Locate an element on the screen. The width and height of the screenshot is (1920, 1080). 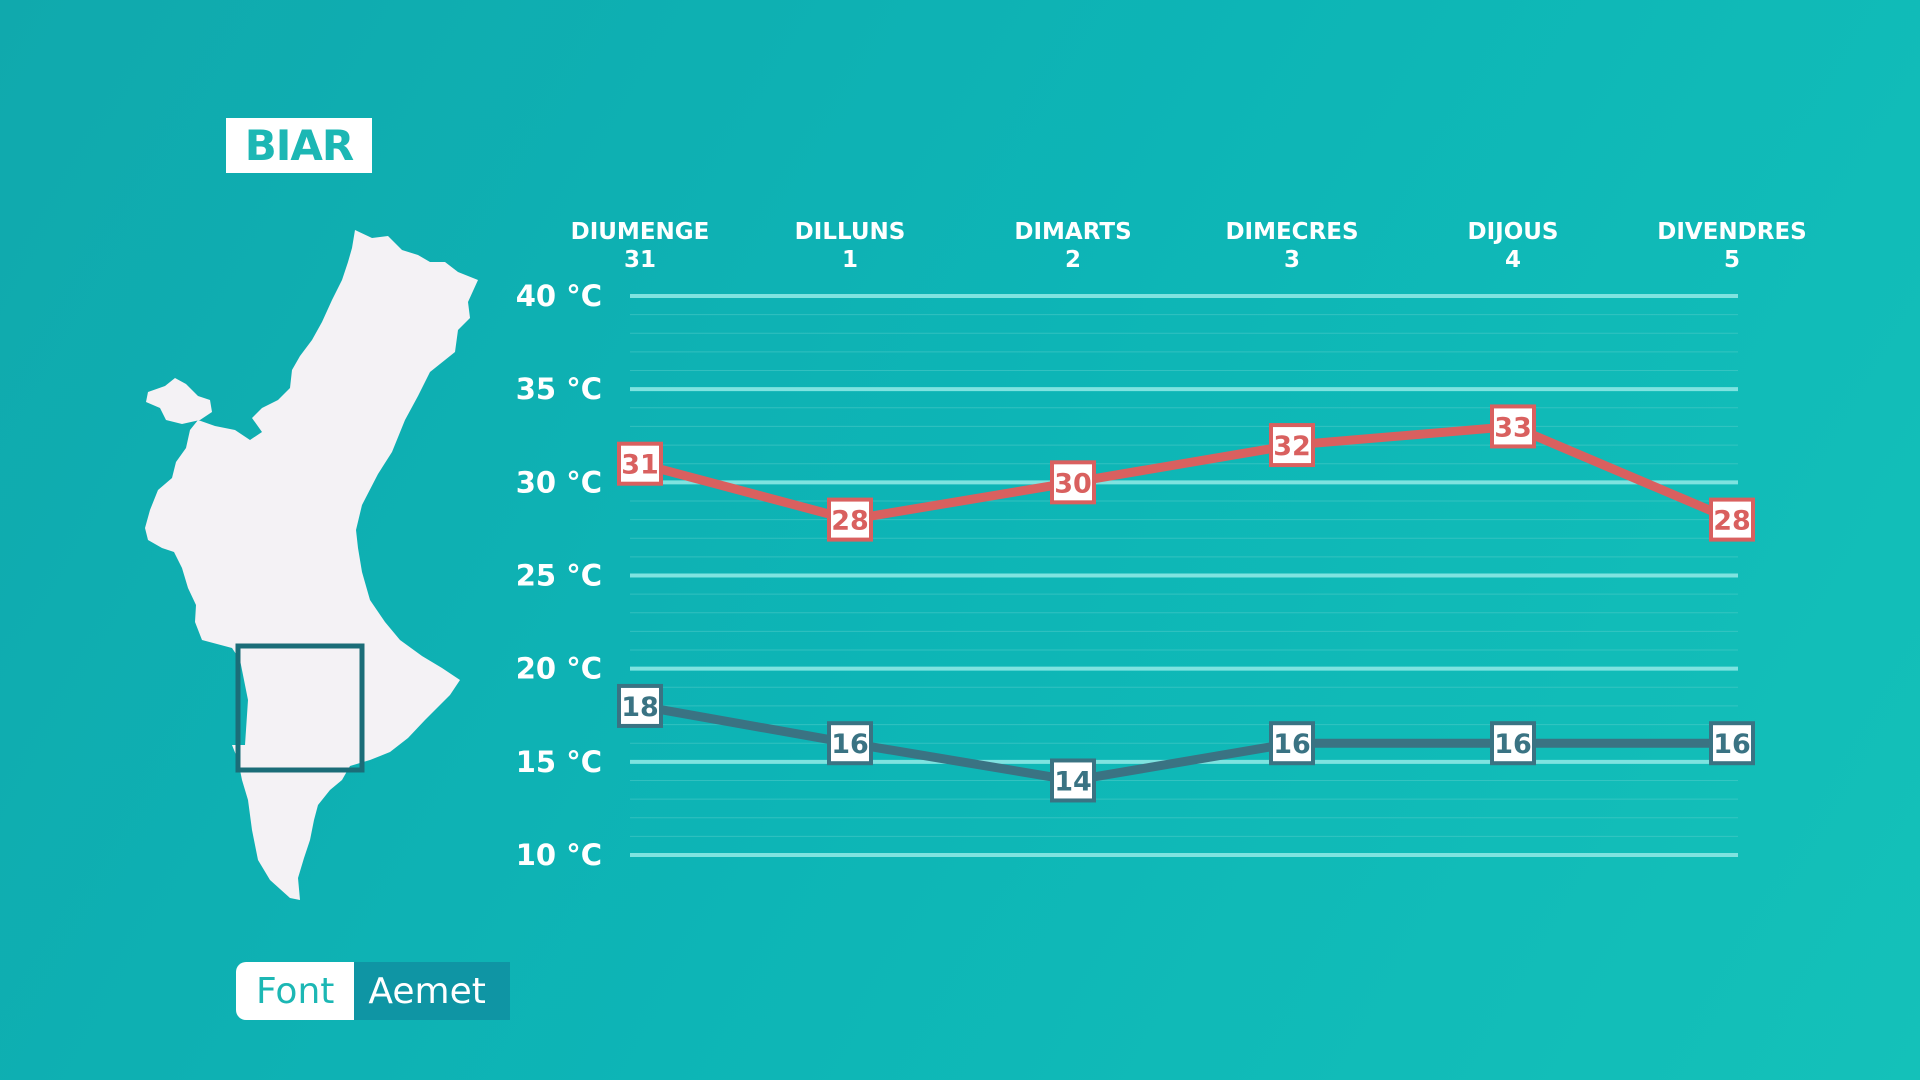
y-tick-label: 30 °C is located at coordinates (559, 482).